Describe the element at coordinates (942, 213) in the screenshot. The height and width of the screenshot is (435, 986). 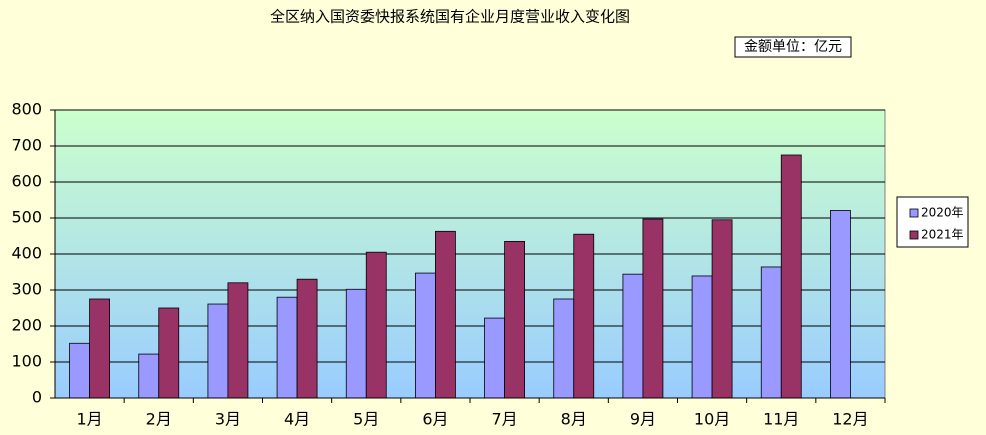
I see `legend-label: 2020年` at that location.